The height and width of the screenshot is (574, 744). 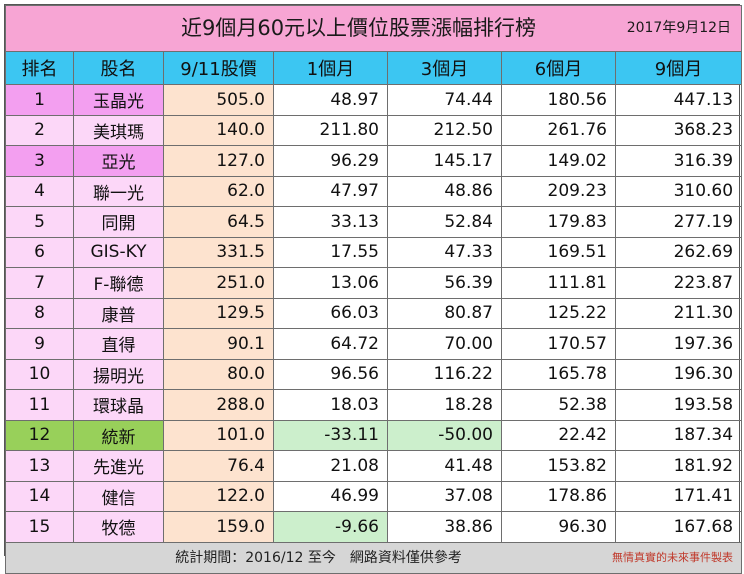 I want to click on cell-m3: 116.22, so click(x=444, y=374).